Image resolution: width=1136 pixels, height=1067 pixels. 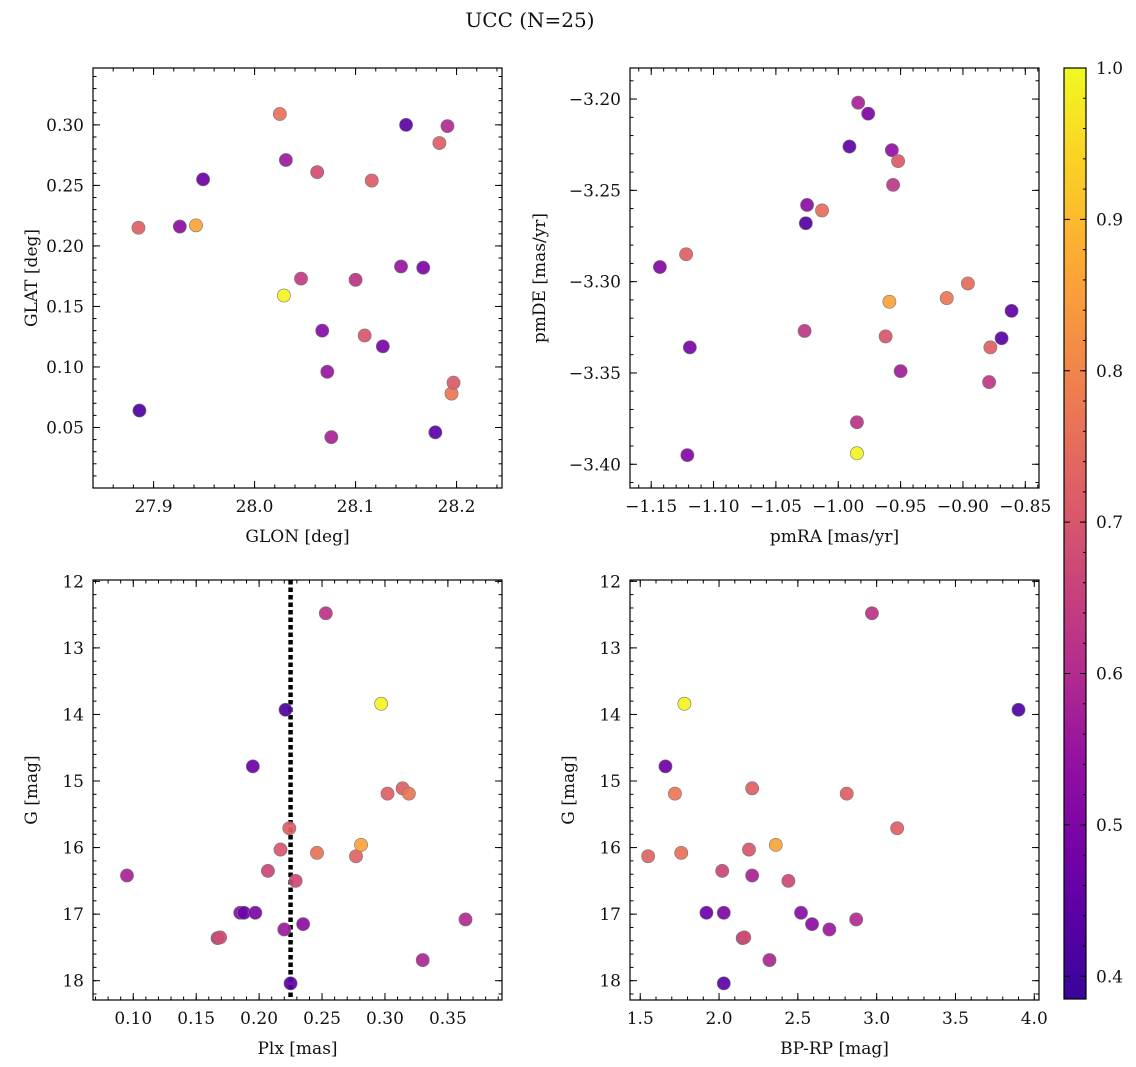 What do you see at coordinates (1109, 675) in the screenshot?
I see `colorbar-tick-label: 0.6` at bounding box center [1109, 675].